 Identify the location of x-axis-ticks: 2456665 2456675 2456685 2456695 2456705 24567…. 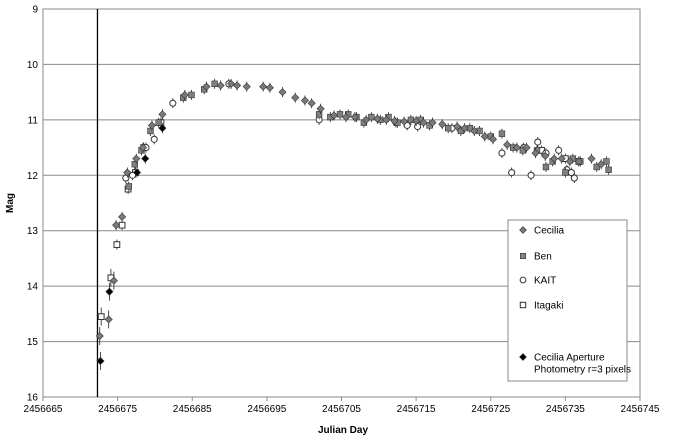
(342, 406).